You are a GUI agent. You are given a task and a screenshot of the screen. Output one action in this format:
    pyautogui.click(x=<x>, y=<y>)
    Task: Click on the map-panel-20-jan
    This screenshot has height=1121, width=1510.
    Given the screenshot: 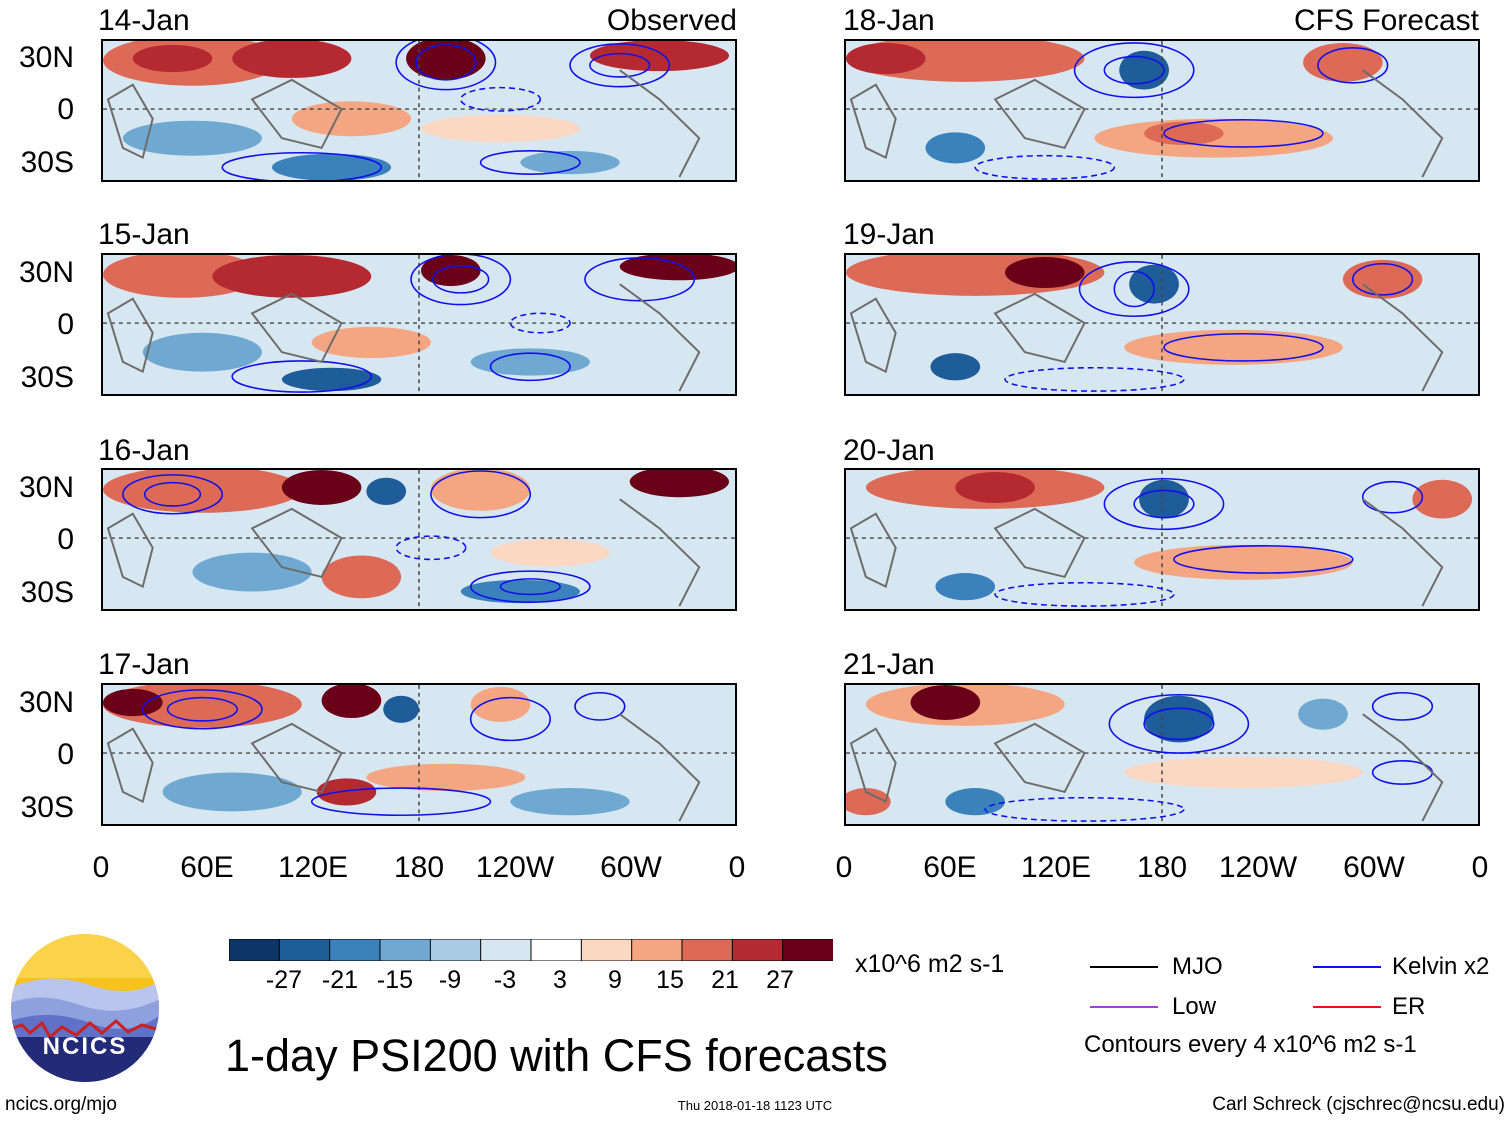 What is the action you would take?
    pyautogui.click(x=1162, y=539)
    